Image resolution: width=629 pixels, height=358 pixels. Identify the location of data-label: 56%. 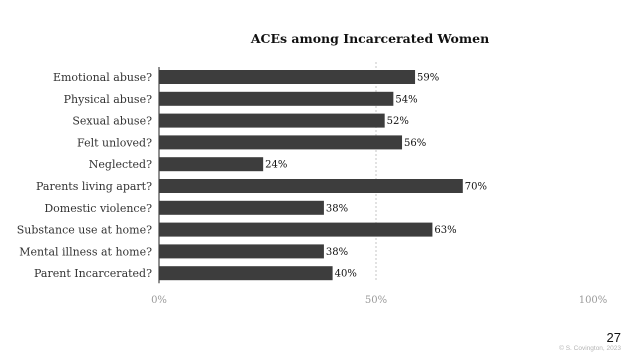
(415, 143).